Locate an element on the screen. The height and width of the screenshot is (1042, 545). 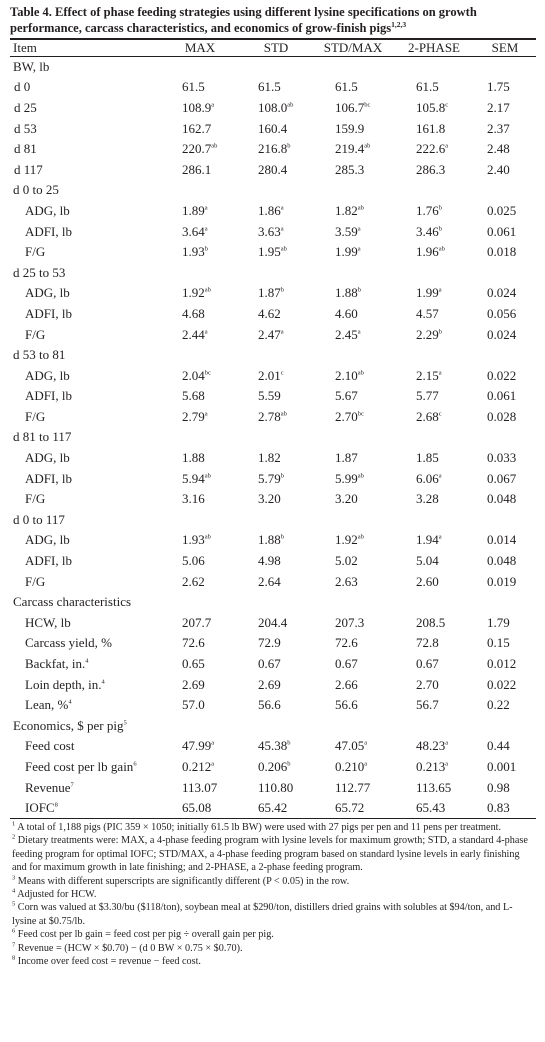
table-row: d 0 61.5 61.5 61.5 61.5 1.75 is located at coordinates (273, 87).